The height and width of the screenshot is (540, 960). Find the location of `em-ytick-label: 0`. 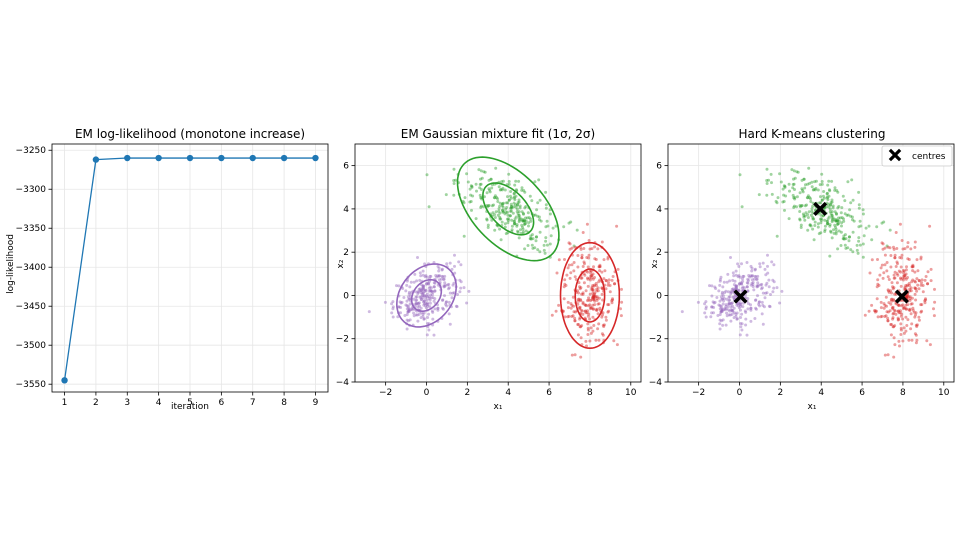

em-ytick-label: 0 is located at coordinates (346, 296).